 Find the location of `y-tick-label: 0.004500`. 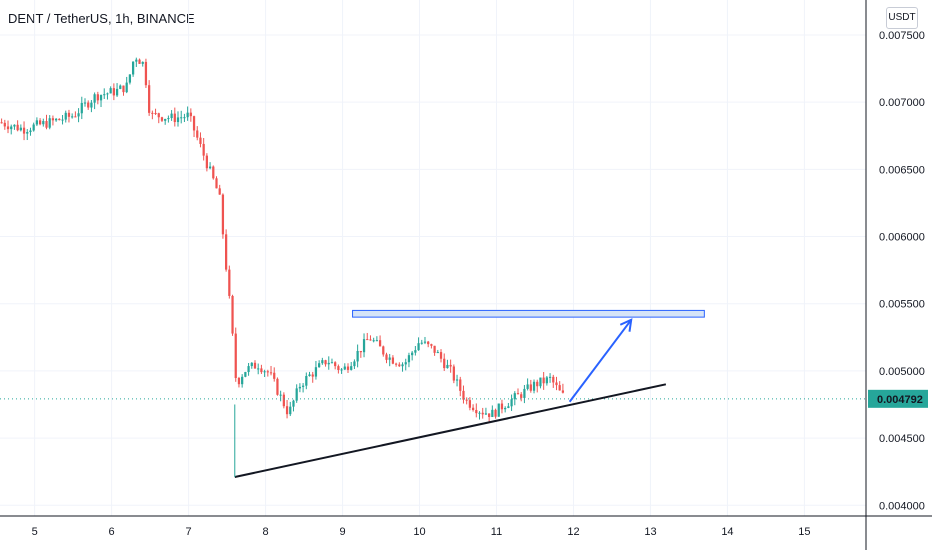

y-tick-label: 0.004500 is located at coordinates (902, 439).